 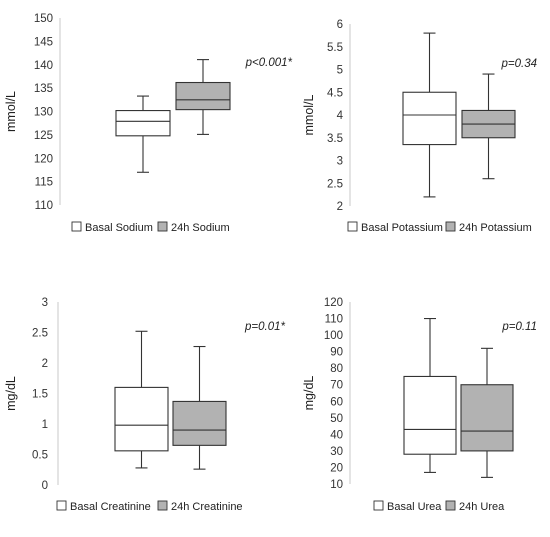 I want to click on panel-sodium-ylabel: mmol/L, so click(x=11, y=111).